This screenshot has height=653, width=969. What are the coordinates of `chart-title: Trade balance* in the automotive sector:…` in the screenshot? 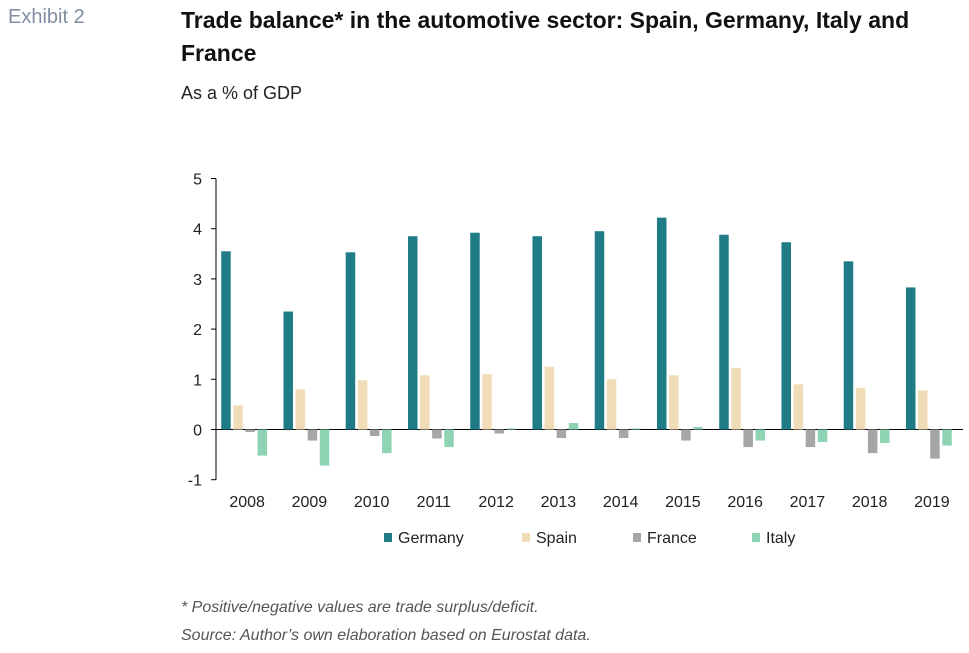 It's located at (545, 36).